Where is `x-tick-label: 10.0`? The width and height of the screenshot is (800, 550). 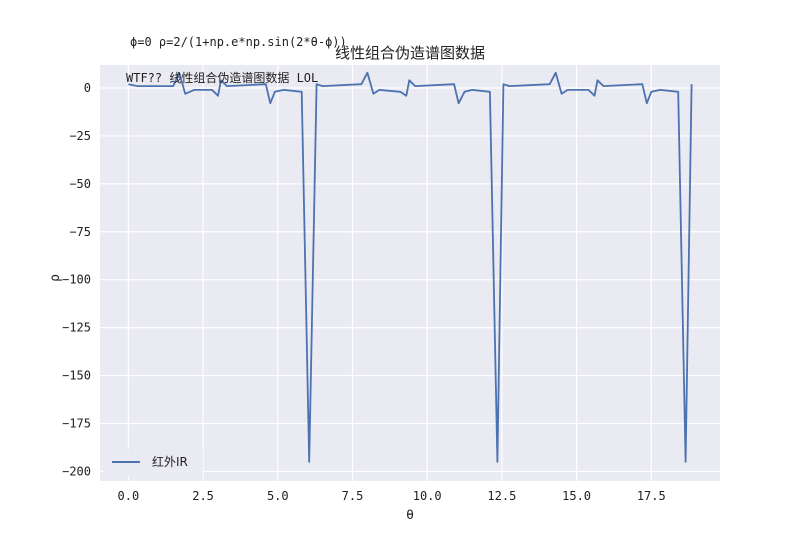
x-tick-label: 10.0 is located at coordinates (427, 496).